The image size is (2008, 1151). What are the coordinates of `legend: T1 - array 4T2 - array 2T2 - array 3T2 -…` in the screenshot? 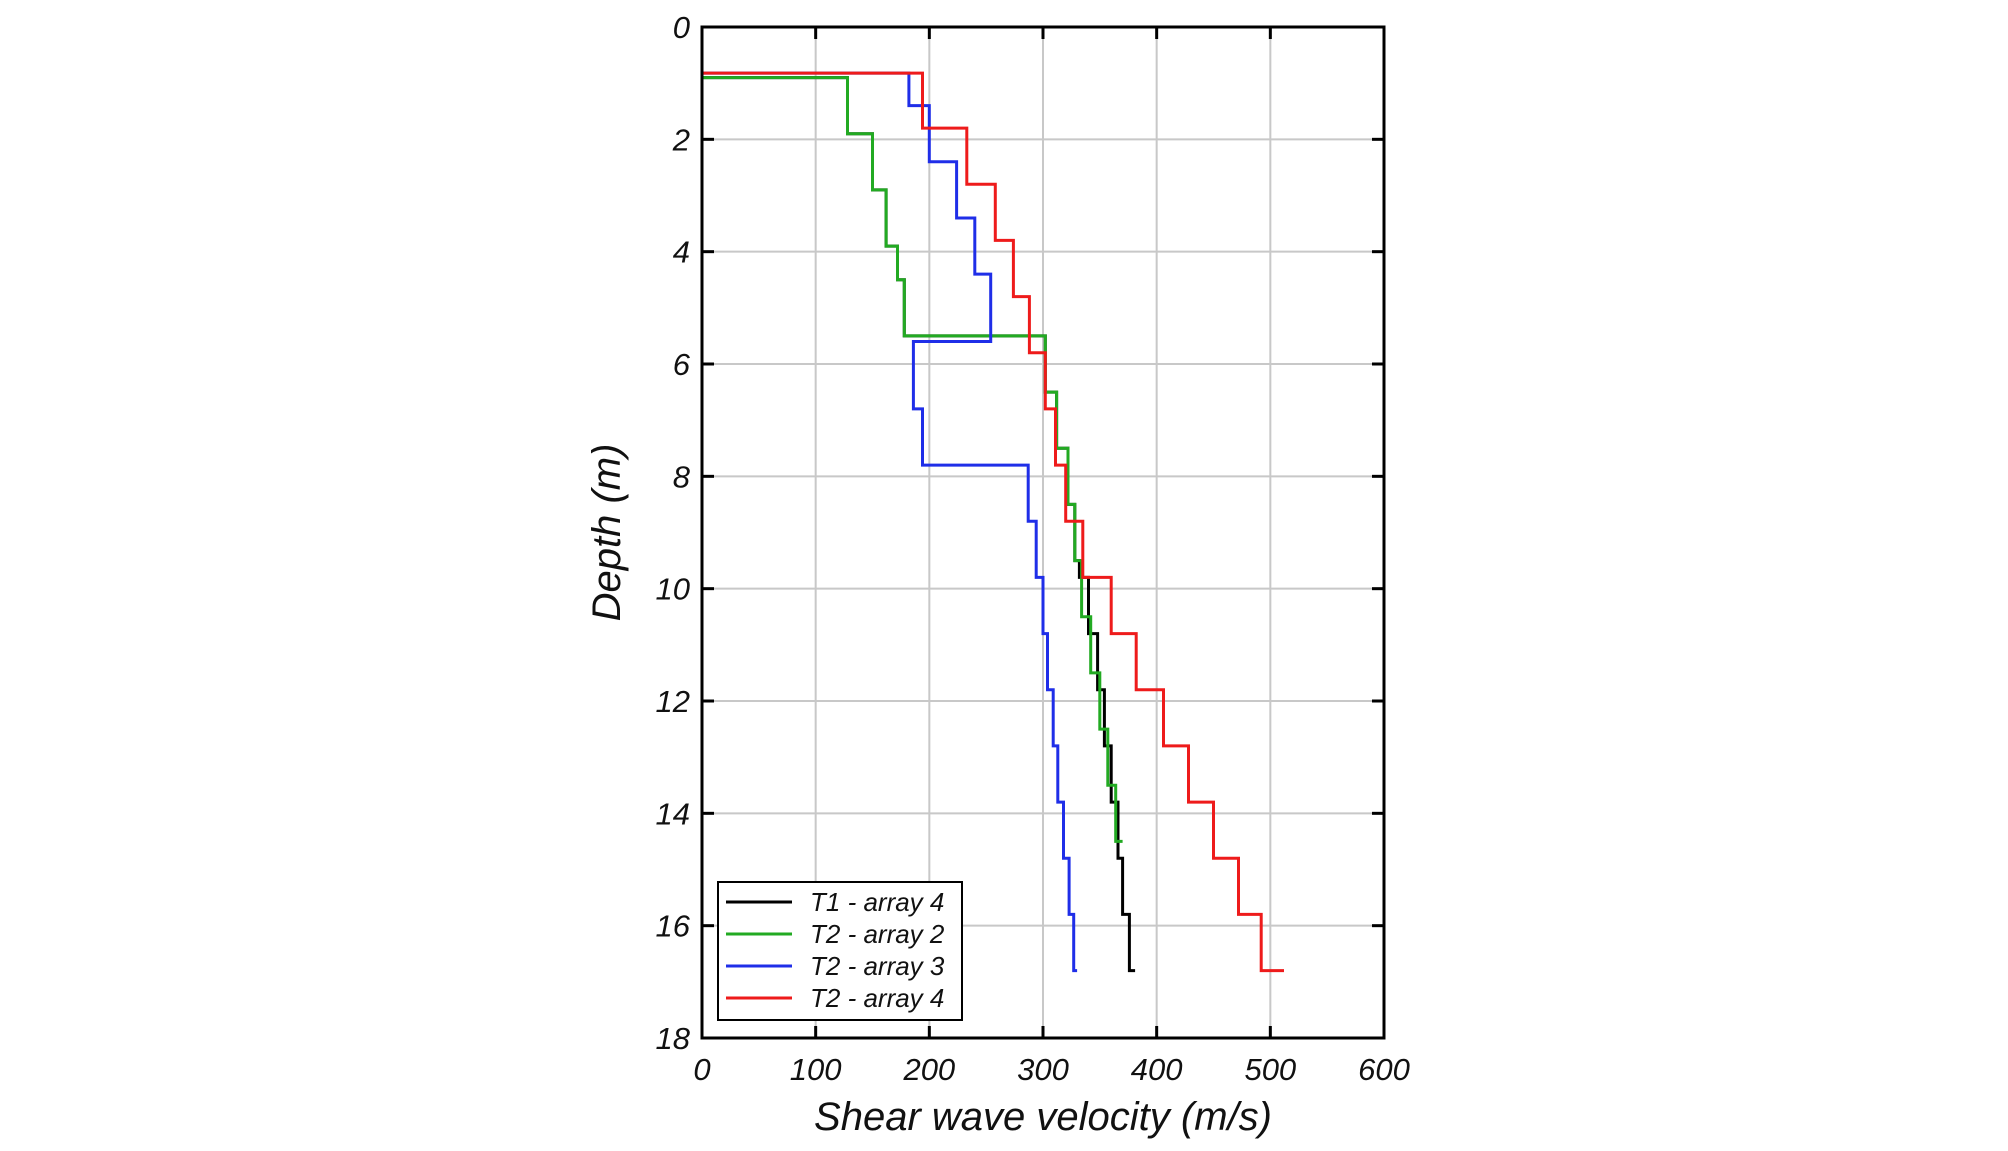 It's located at (840, 951).